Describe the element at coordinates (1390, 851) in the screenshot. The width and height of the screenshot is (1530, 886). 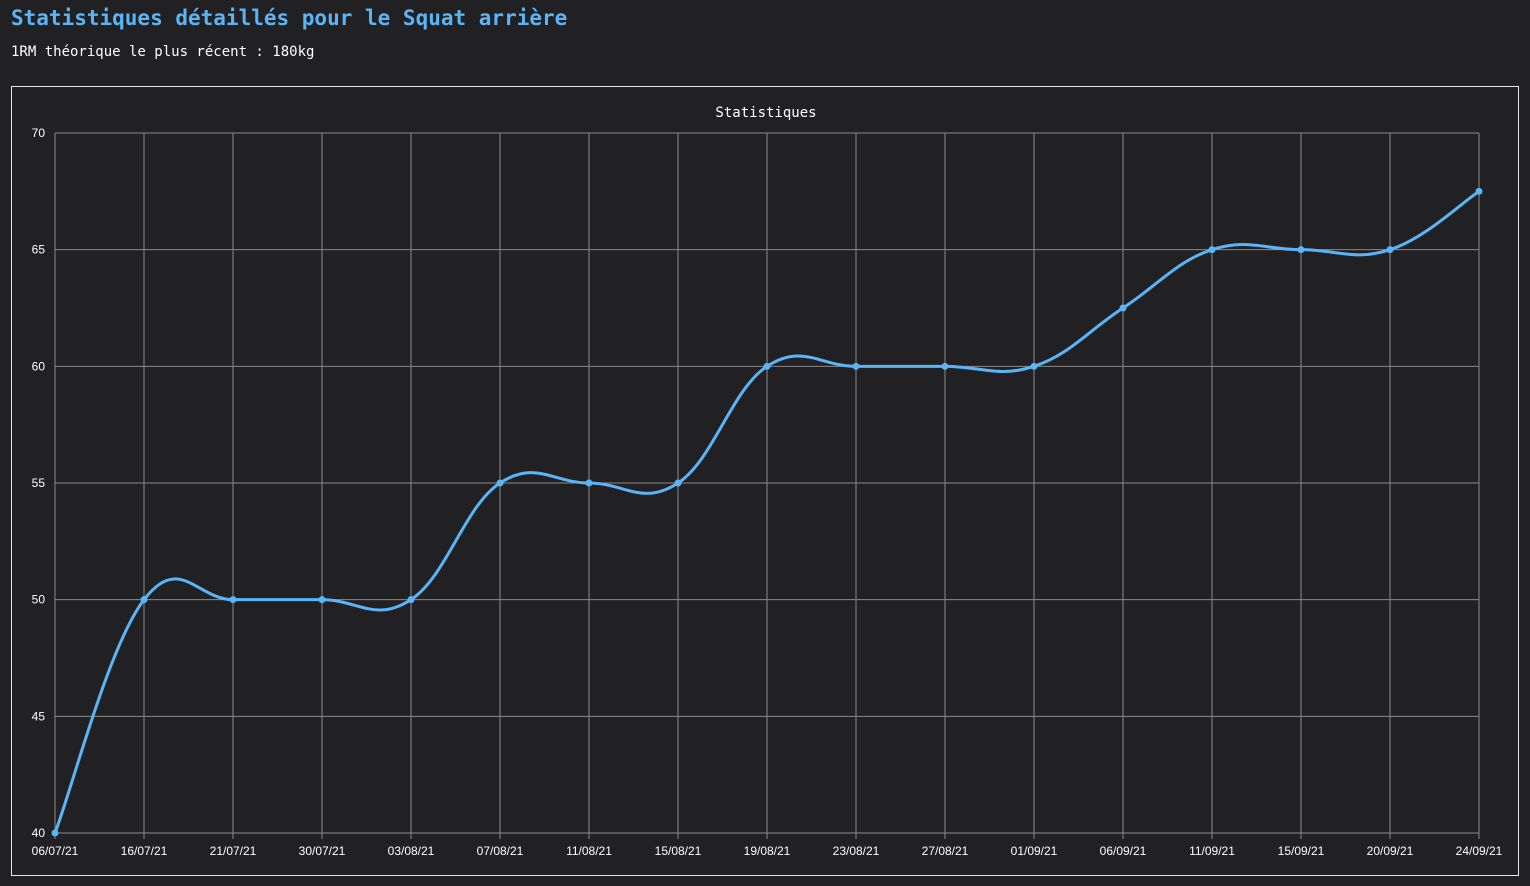
I see `x-tick-label: 20/09/21` at that location.